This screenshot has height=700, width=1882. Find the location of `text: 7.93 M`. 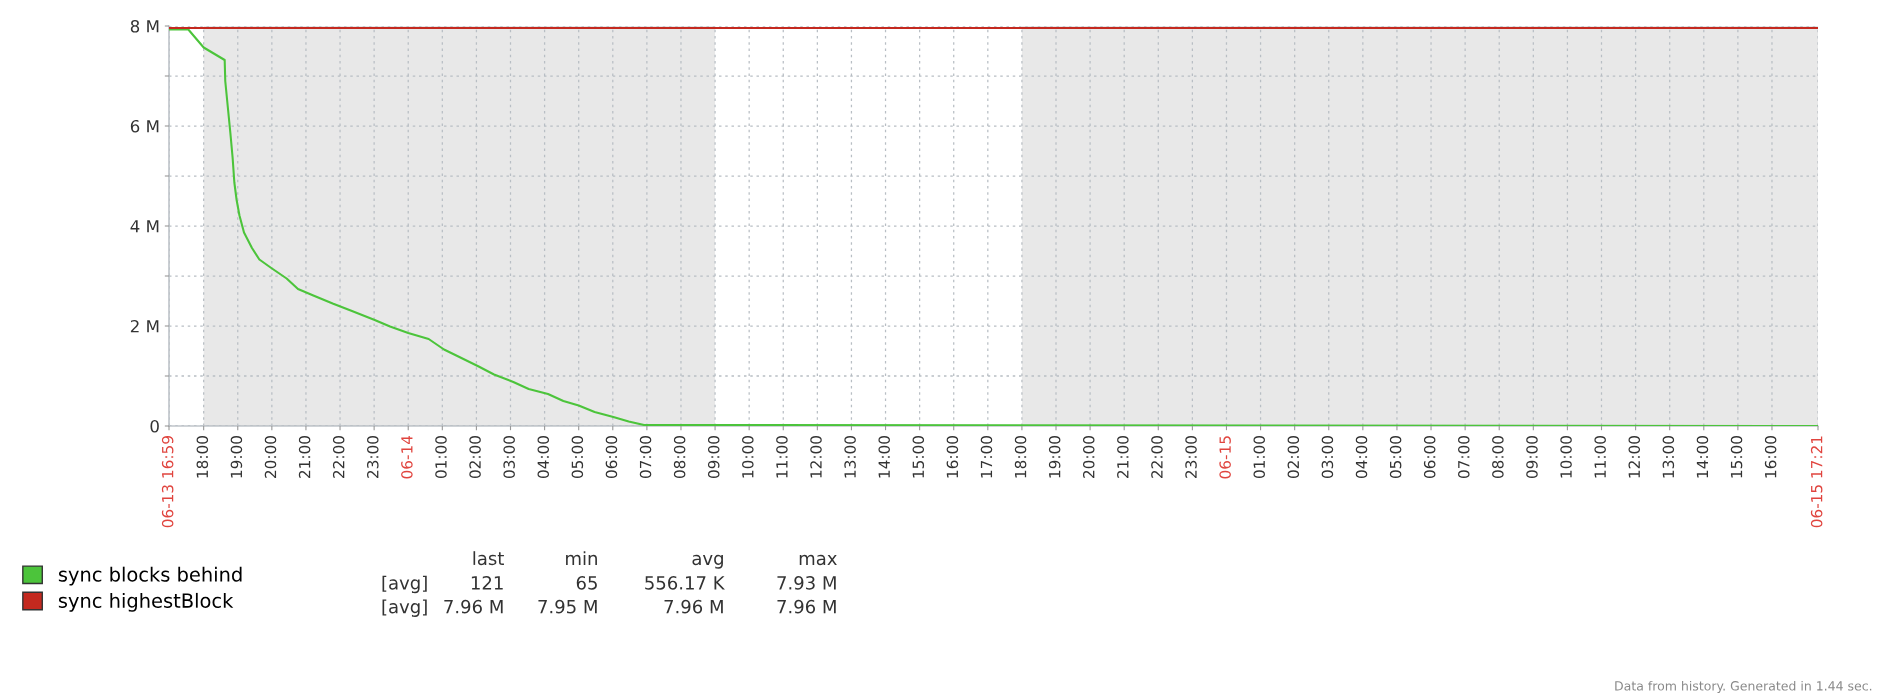

text: 7.93 M is located at coordinates (806, 583).